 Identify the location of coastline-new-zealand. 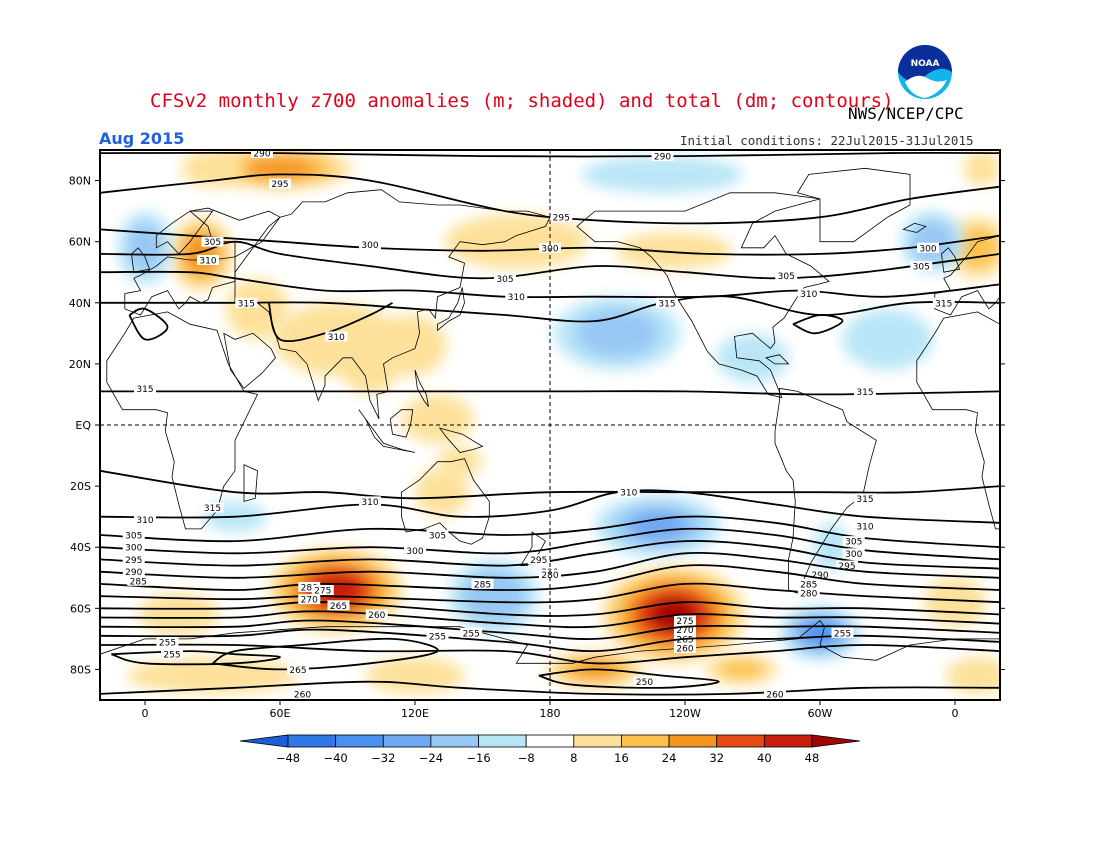
(533, 548).